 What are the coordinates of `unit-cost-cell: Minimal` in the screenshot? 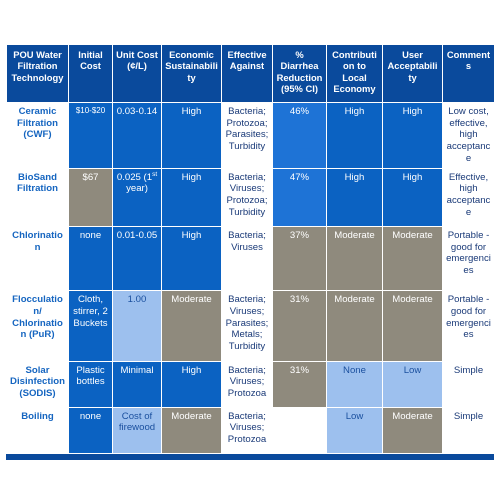 It's located at (137, 384).